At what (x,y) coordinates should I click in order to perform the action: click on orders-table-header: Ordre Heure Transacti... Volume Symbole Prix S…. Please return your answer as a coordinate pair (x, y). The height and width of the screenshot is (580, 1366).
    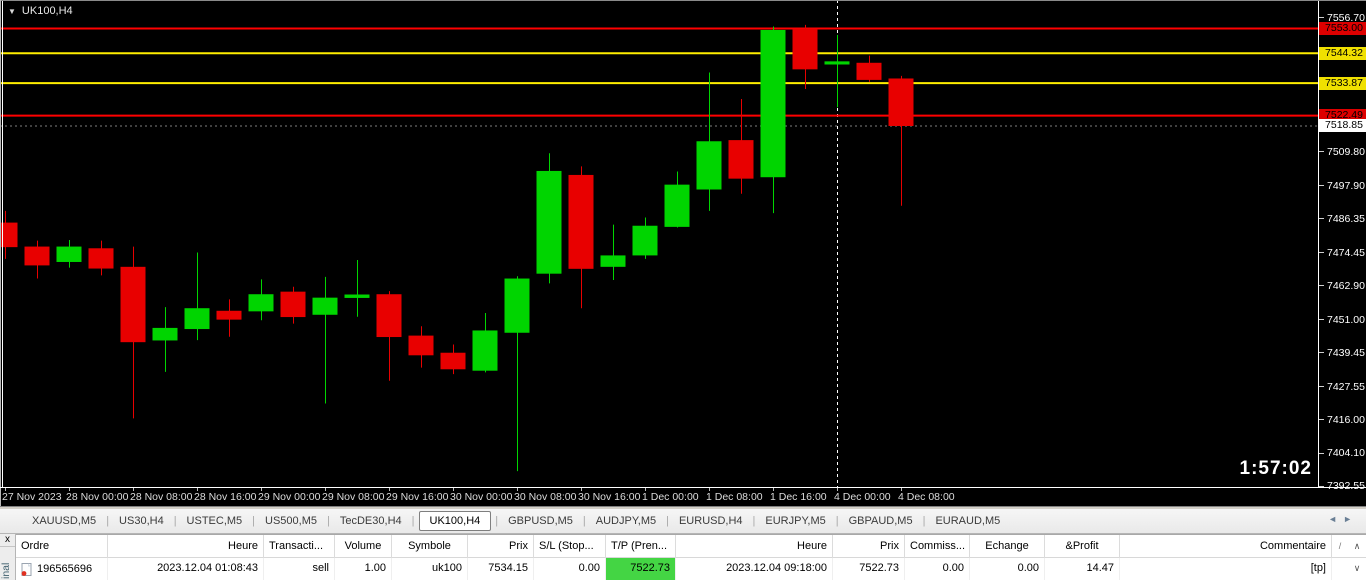
    Looking at the image, I should click on (691, 546).